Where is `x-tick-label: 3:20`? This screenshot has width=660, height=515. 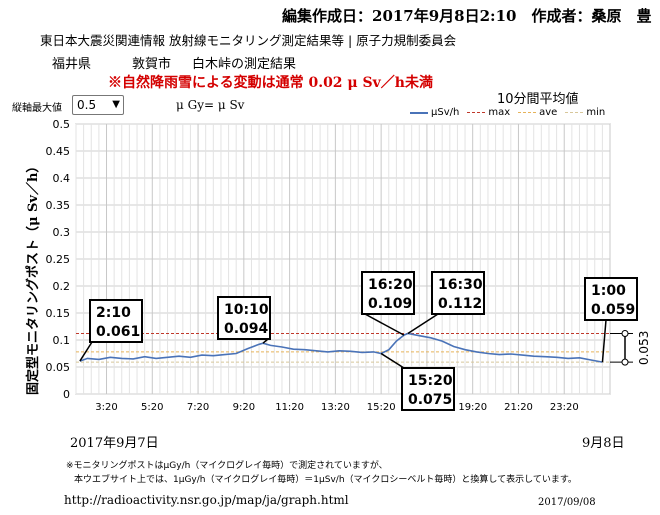
x-tick-label: 3:20 is located at coordinates (106, 407).